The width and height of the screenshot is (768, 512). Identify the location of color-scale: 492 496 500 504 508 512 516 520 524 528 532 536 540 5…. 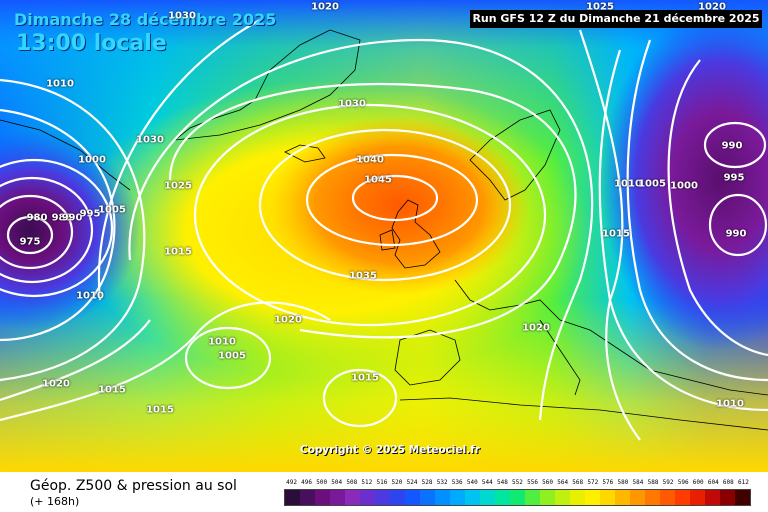
(517, 494).